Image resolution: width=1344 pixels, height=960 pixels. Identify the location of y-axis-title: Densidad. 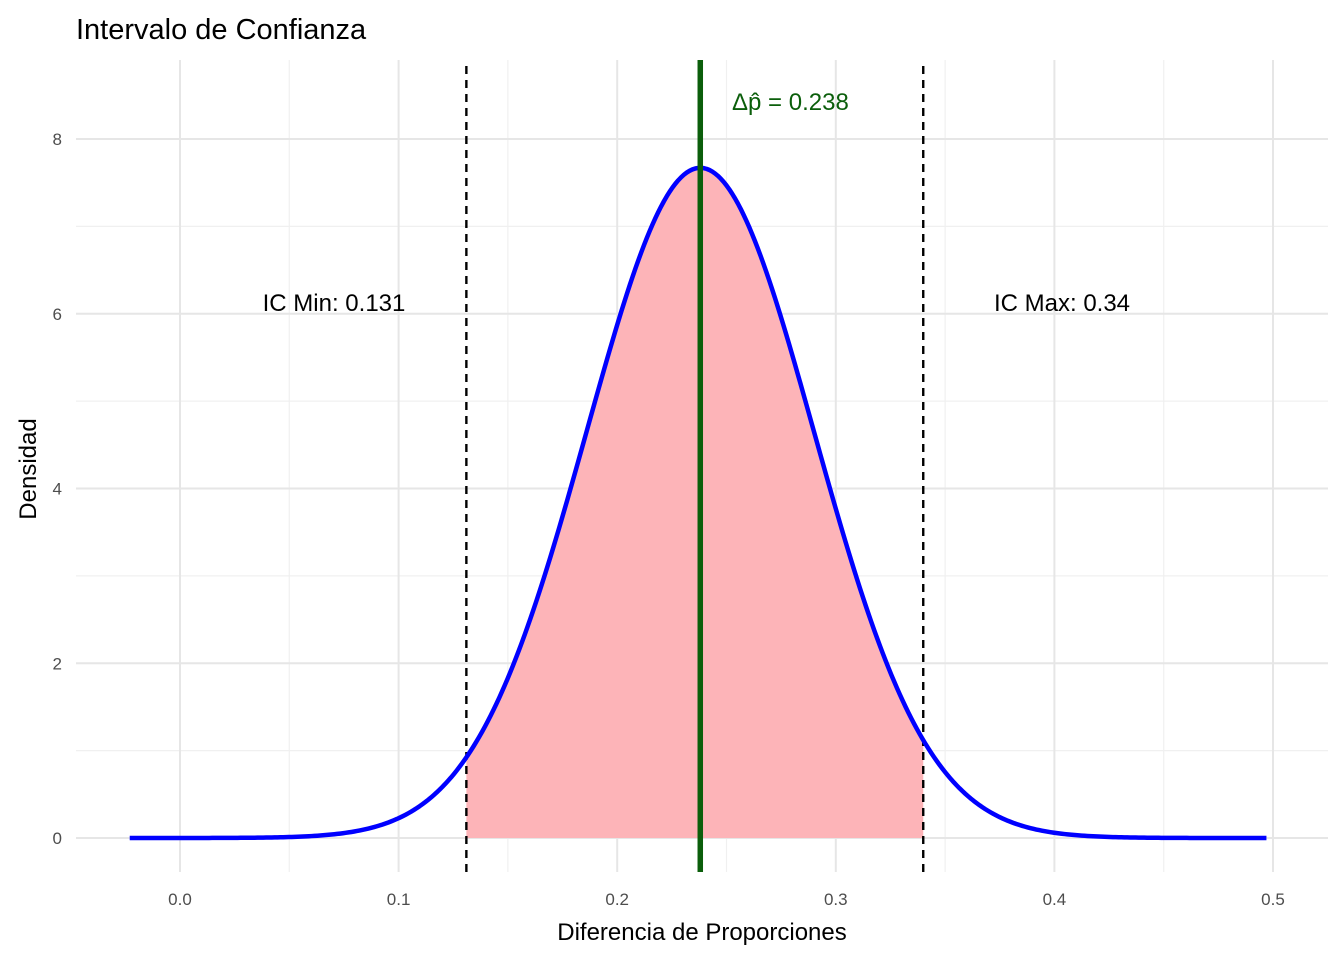
(28, 468).